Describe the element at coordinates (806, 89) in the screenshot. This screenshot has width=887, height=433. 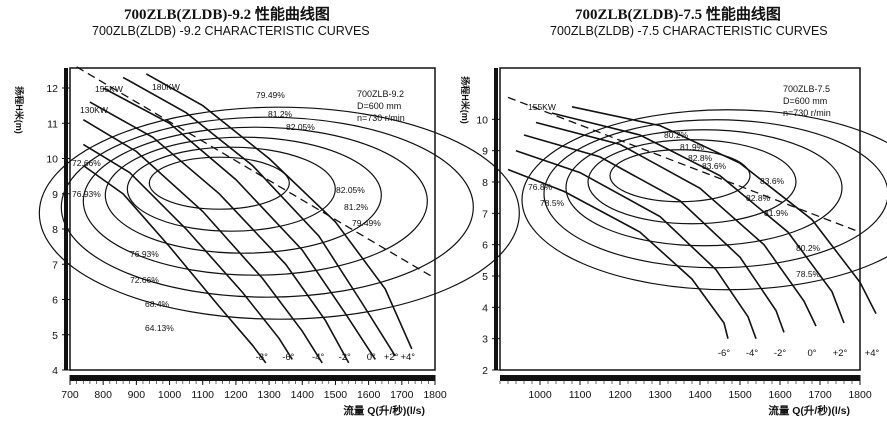
I see `info-text: 700ZLB-7.5` at that location.